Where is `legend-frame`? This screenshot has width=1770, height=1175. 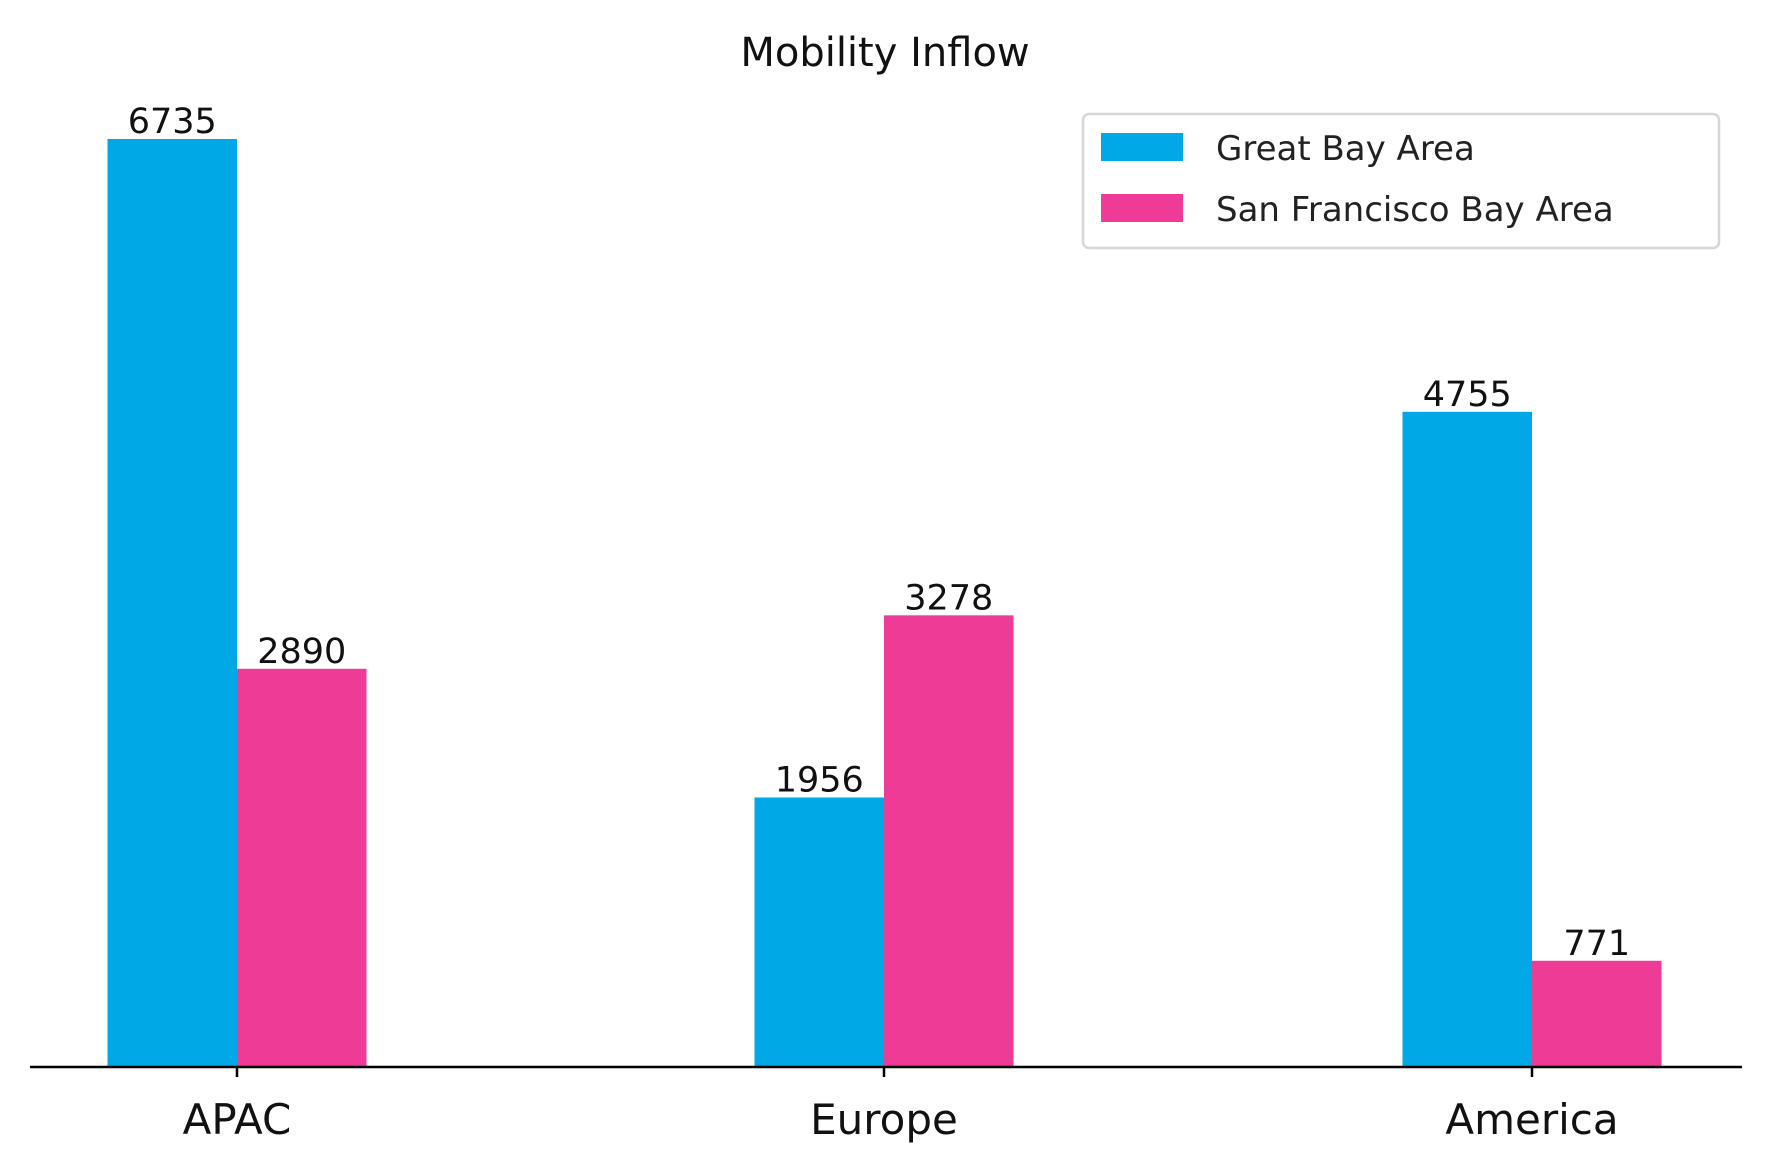 legend-frame is located at coordinates (1401, 181).